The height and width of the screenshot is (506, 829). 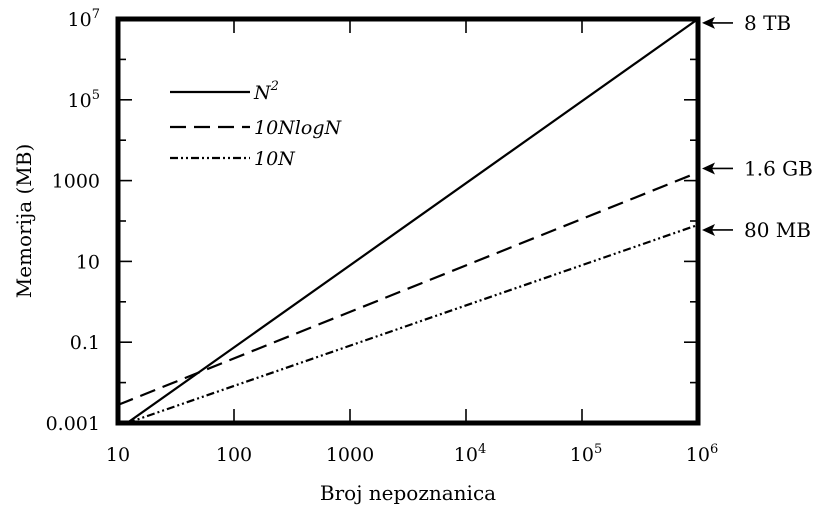 I want to click on legend-label-2: 10NlogN, so click(x=298, y=128).